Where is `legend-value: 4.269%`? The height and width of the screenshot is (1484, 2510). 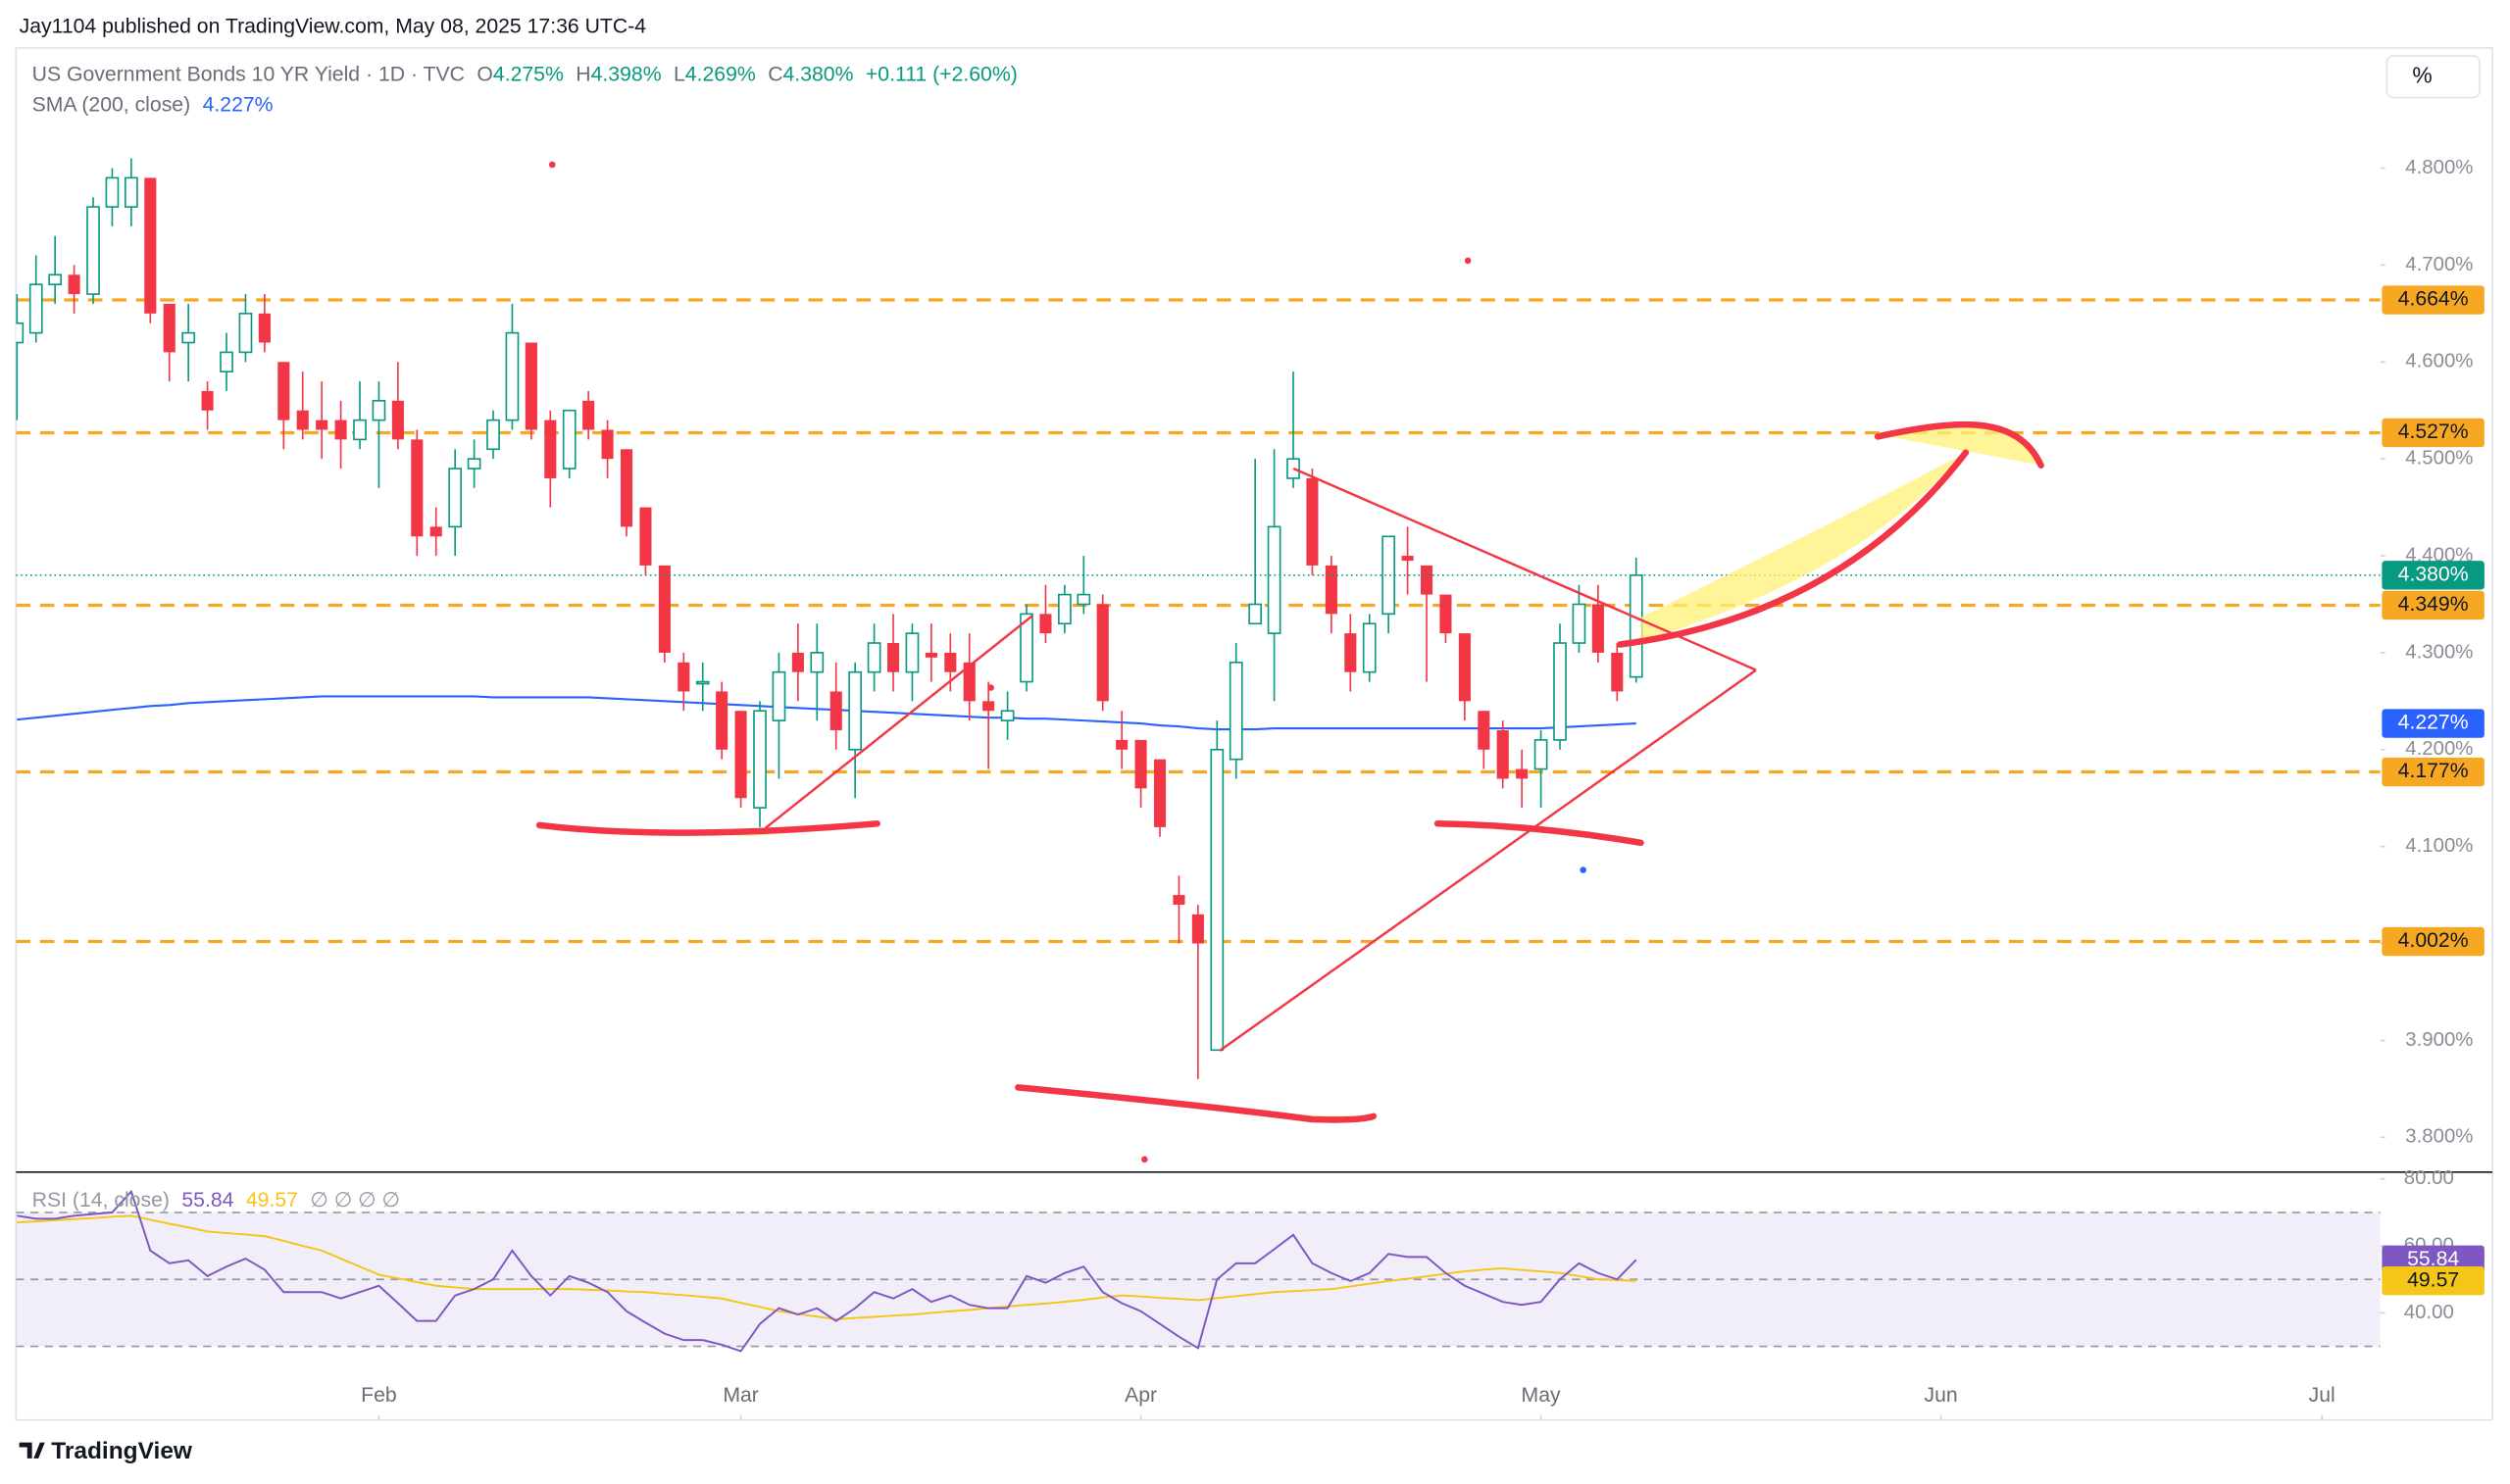 legend-value: 4.269% is located at coordinates (720, 74).